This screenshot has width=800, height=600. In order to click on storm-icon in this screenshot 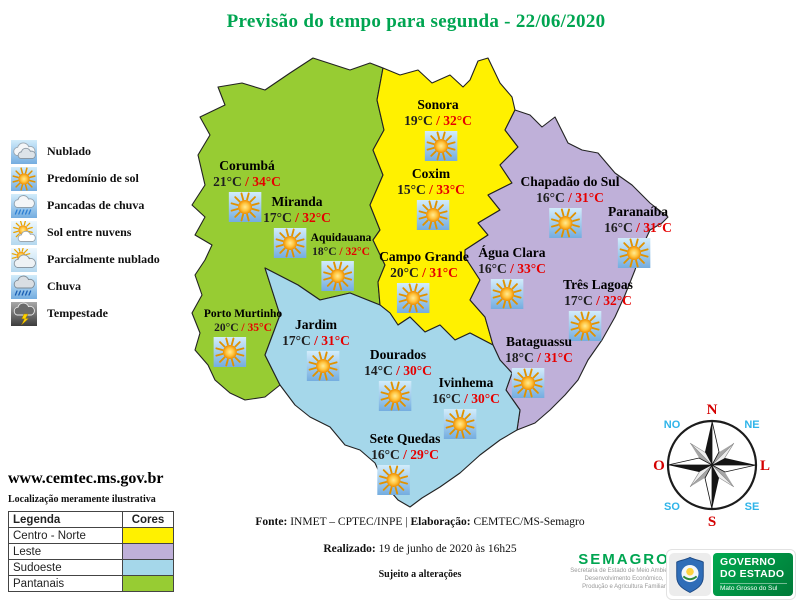, I will do `click(24, 313)`.